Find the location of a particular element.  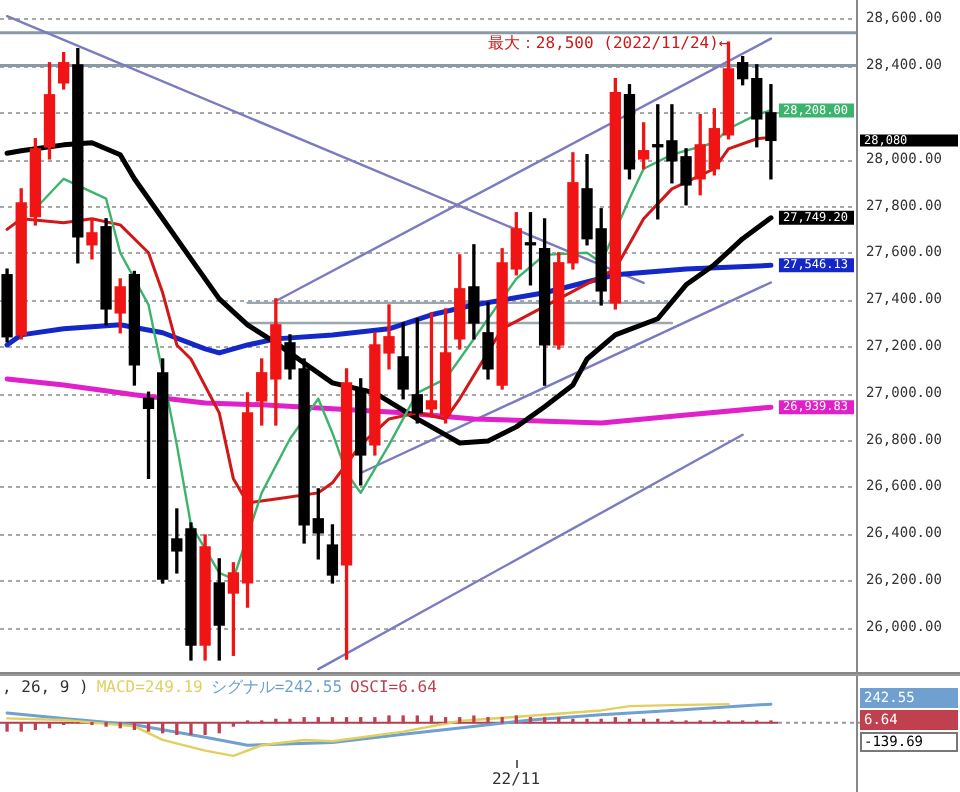

text: シグナル=242.55 is located at coordinates (276, 687).